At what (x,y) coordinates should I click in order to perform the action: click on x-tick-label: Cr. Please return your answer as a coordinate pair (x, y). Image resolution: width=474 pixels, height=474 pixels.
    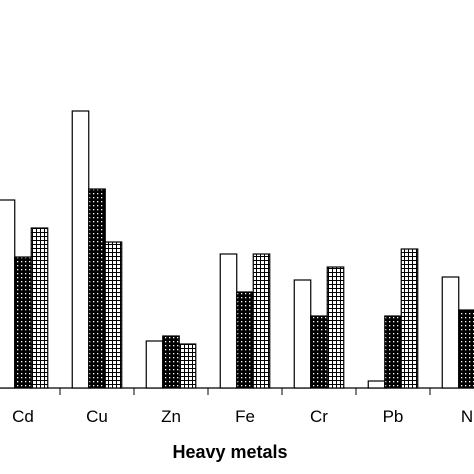
    Looking at the image, I should click on (319, 416).